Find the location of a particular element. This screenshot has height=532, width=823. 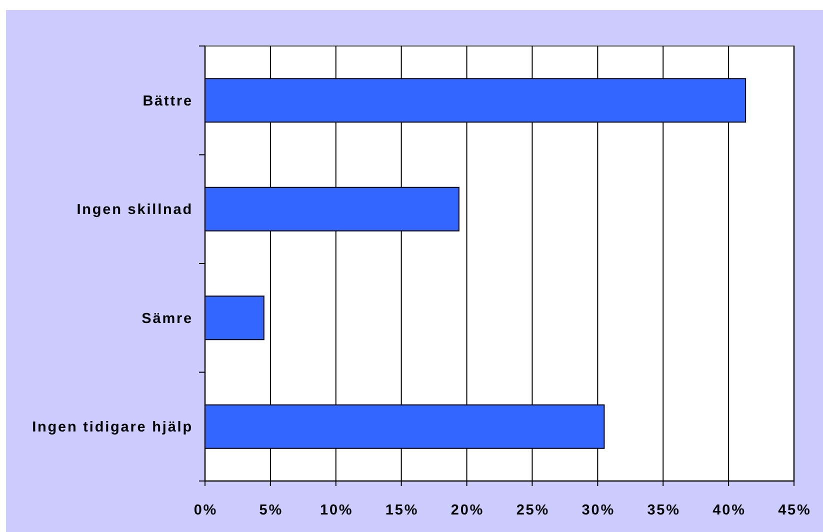

y-tick-label: Ingen tidigare hjälp is located at coordinates (112, 428).